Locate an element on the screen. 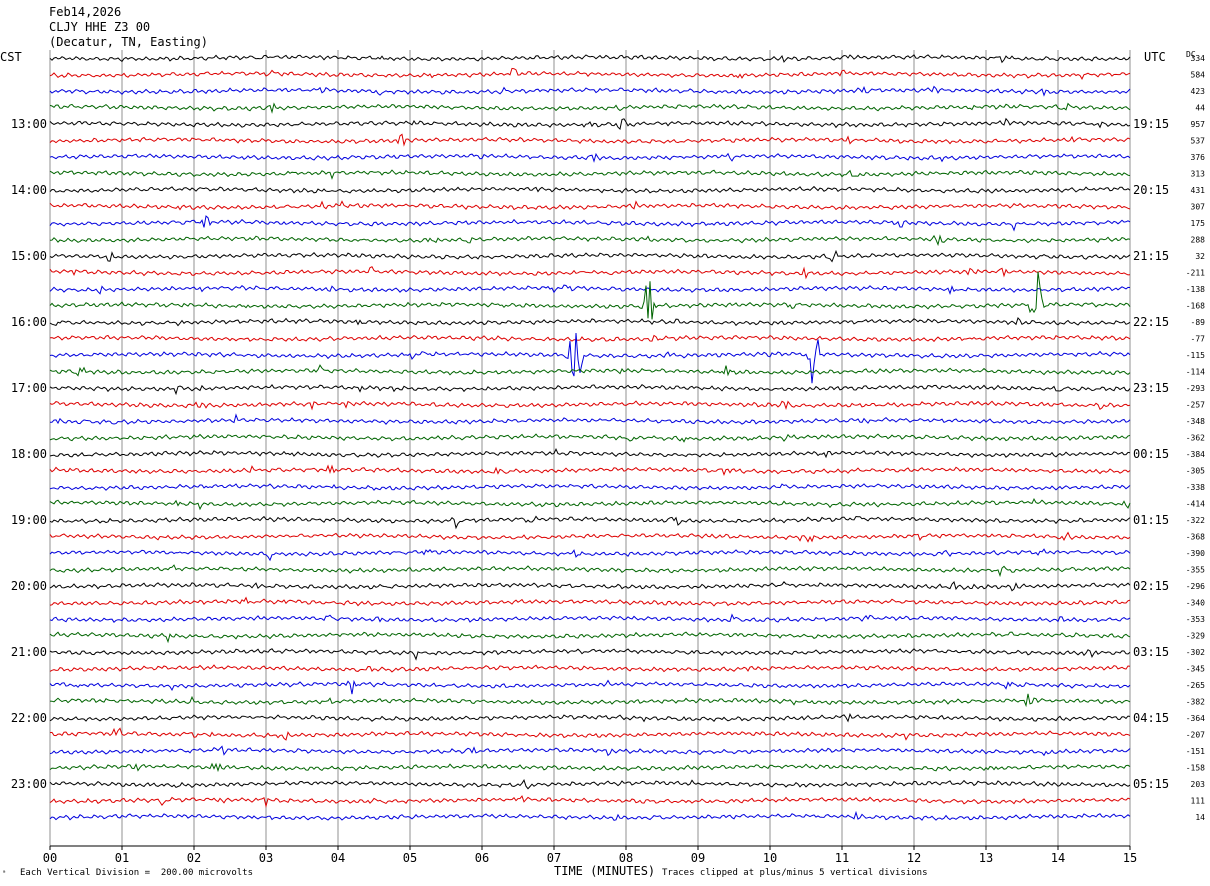  dc-offset-label: -322 is located at coordinates (1195, 520).